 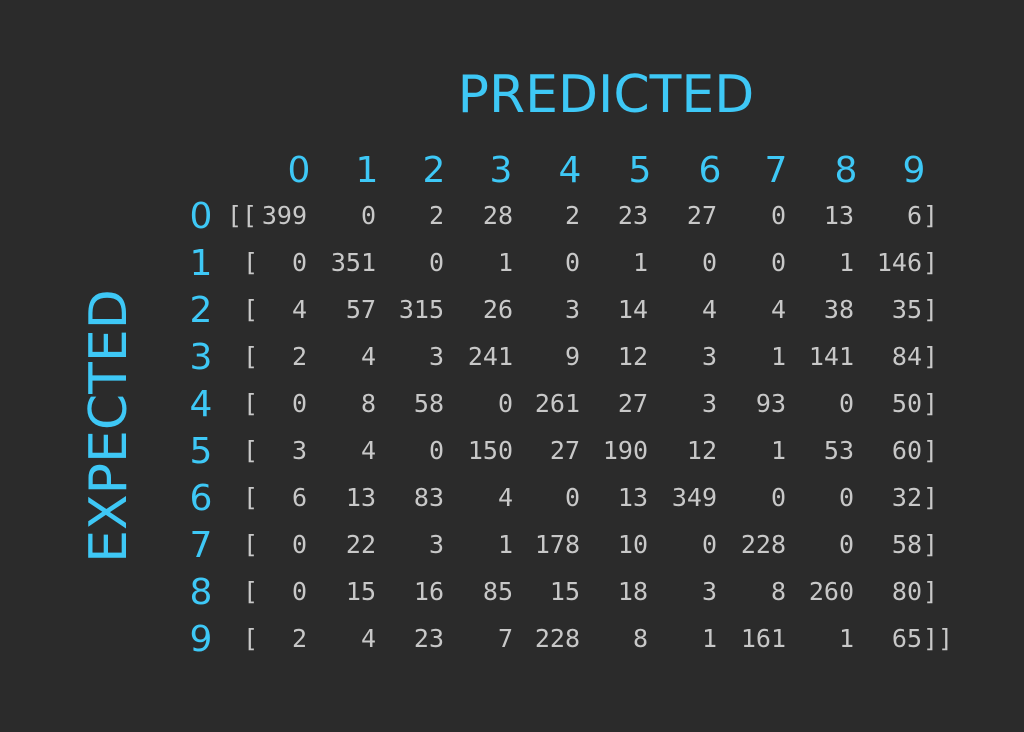 What do you see at coordinates (201, 357) in the screenshot?
I see `row-label-3: 3` at bounding box center [201, 357].